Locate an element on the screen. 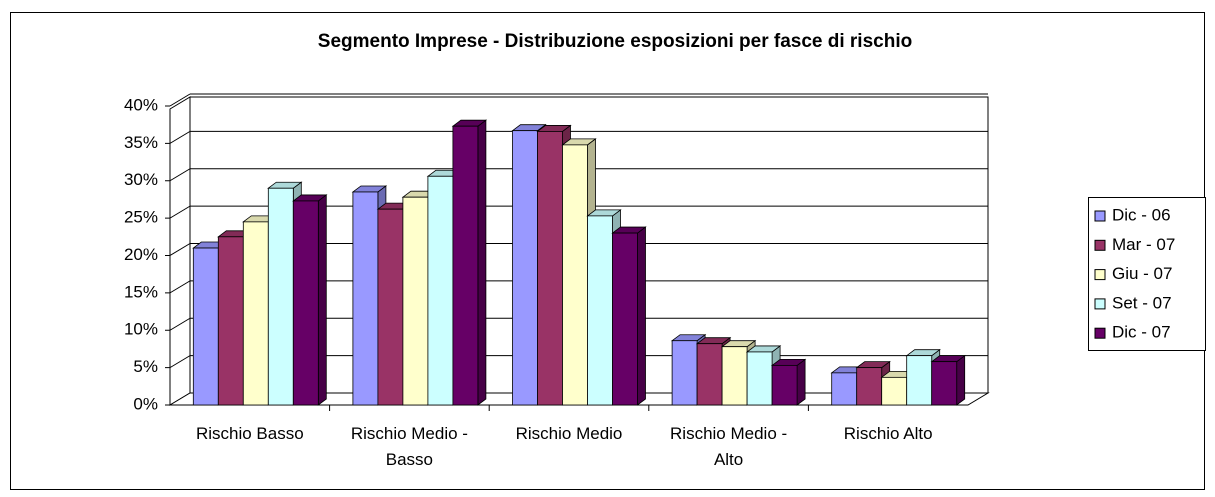 The image size is (1215, 497). x-tick-label: Rischio Medio - Basso is located at coordinates (409, 446).